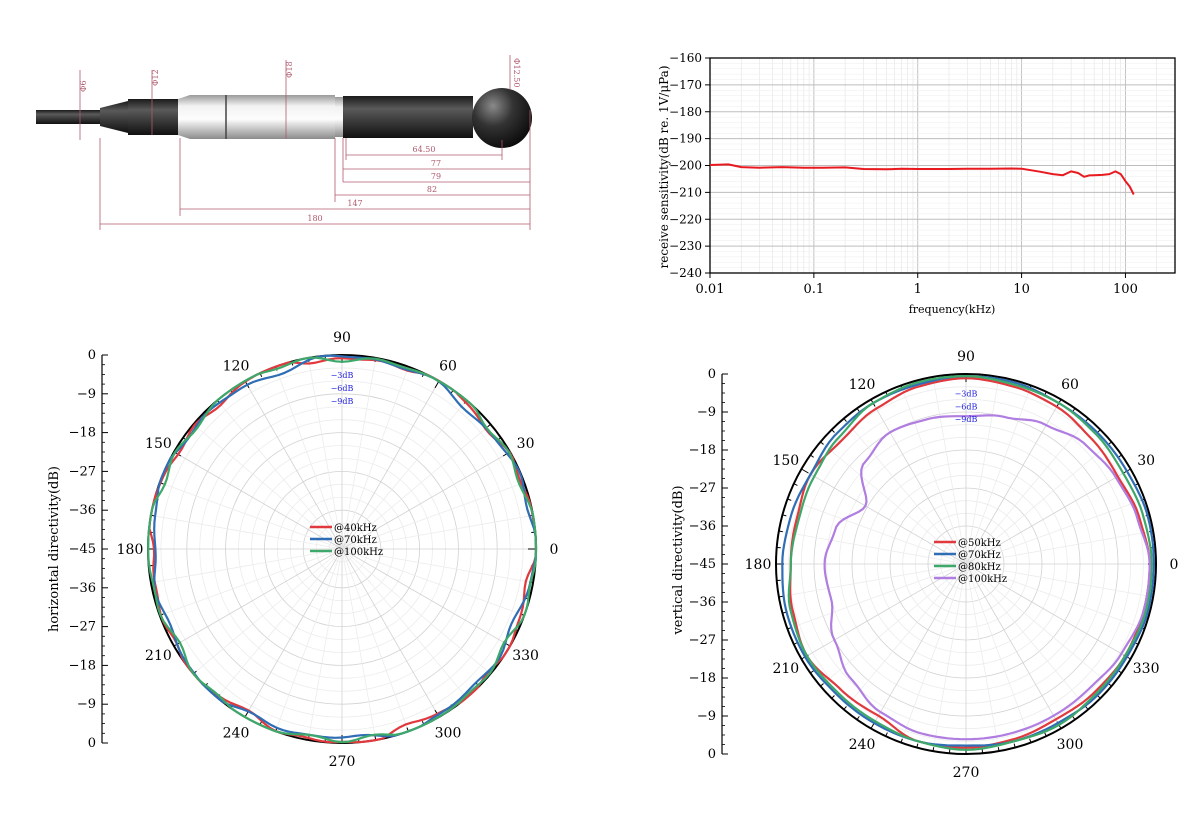  What do you see at coordinates (918, 289) in the screenshot?
I see `x-tick-label: 1` at bounding box center [918, 289].